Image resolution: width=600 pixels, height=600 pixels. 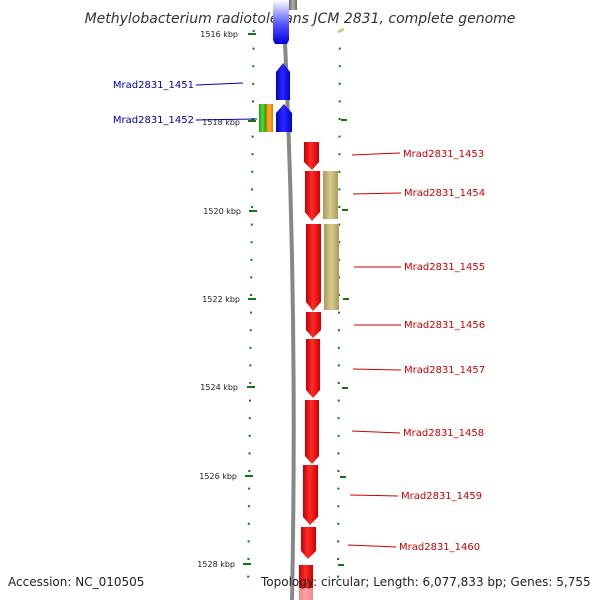 I want to click on gene-label-mrad2831-1455: Mrad2831_1455, so click(x=444, y=267).